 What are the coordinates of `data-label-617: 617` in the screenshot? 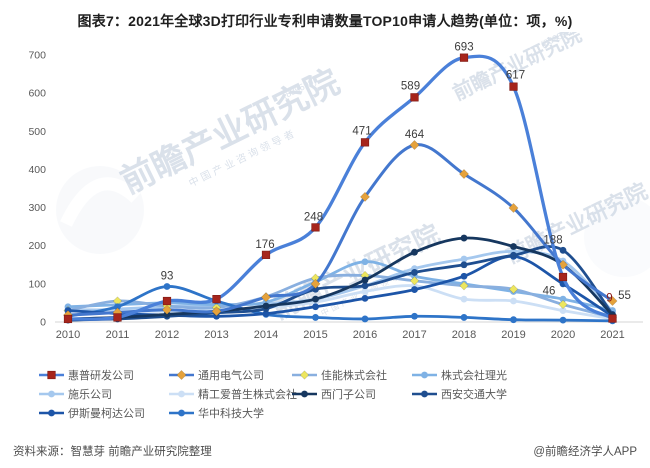 It's located at (515, 76).